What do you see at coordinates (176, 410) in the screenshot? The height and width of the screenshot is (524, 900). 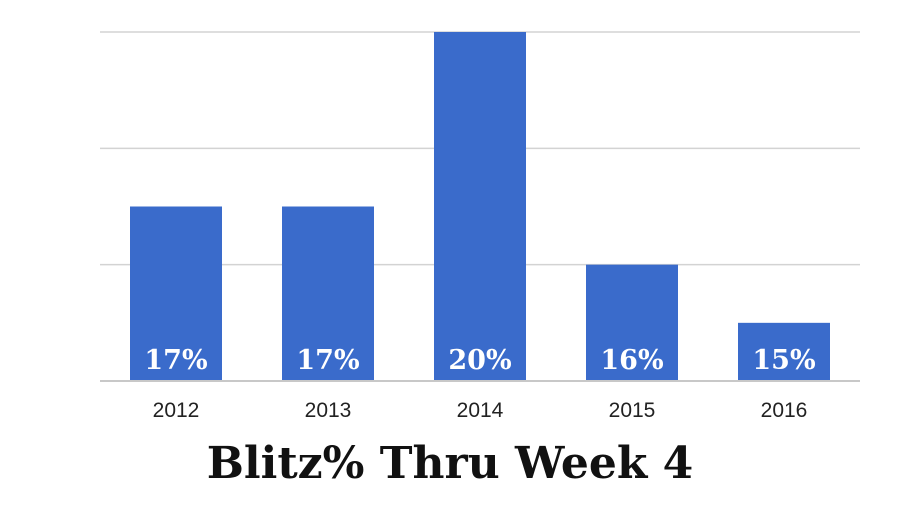 I see `x-tick-label-2012: 2012` at bounding box center [176, 410].